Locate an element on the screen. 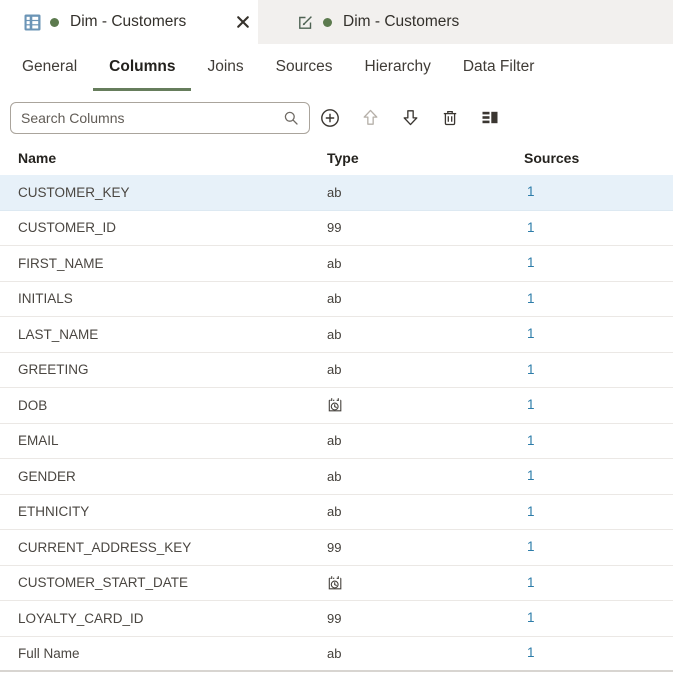 This screenshot has height=688, width=673. search-box is located at coordinates (160, 117).